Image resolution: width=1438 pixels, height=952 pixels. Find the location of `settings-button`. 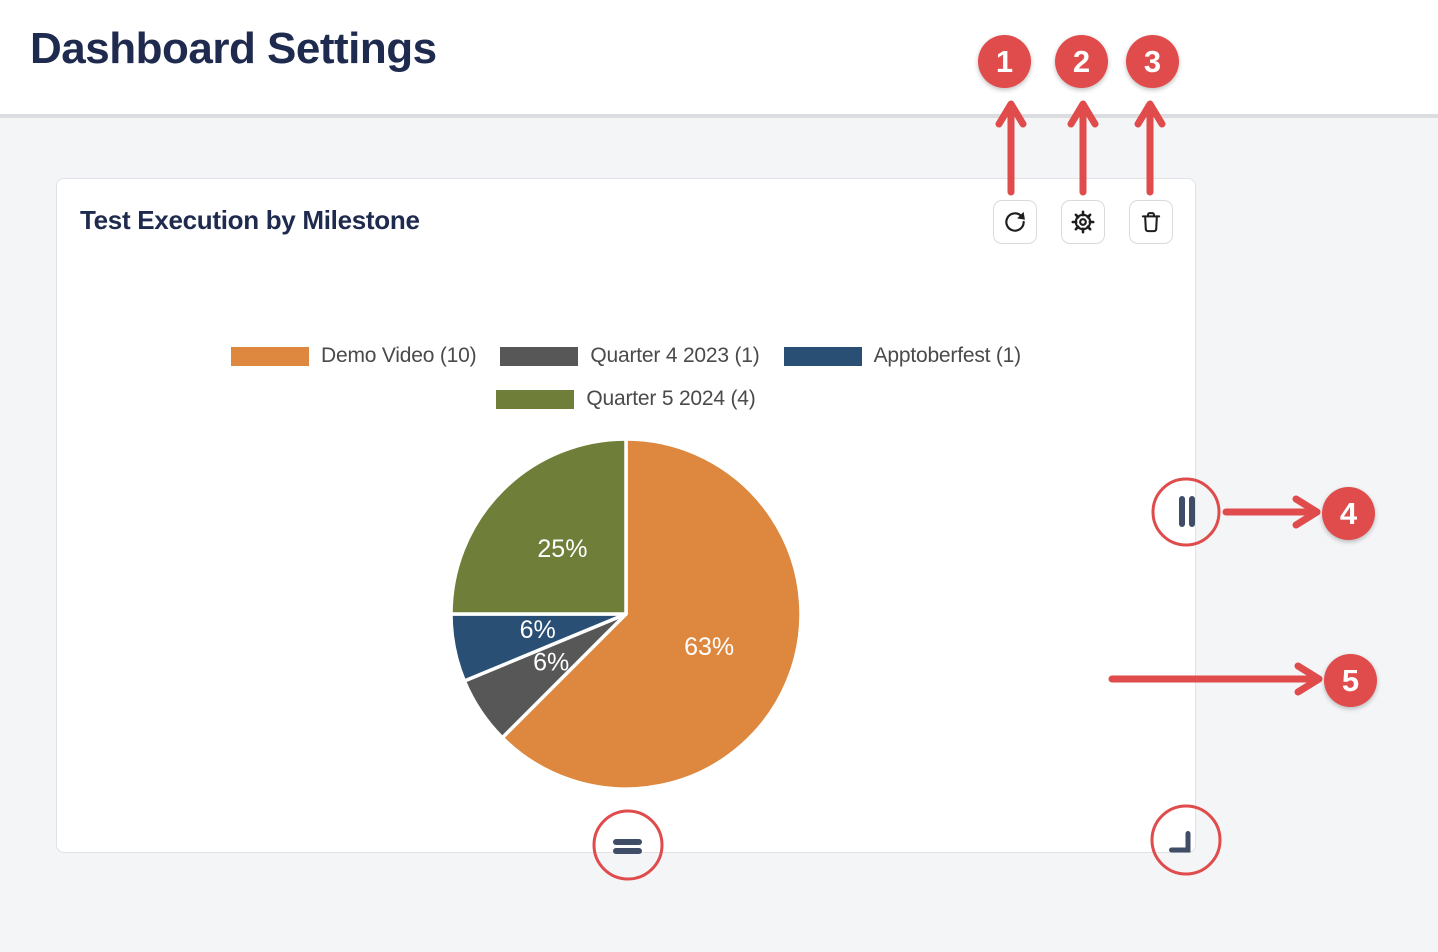

settings-button is located at coordinates (1083, 222).